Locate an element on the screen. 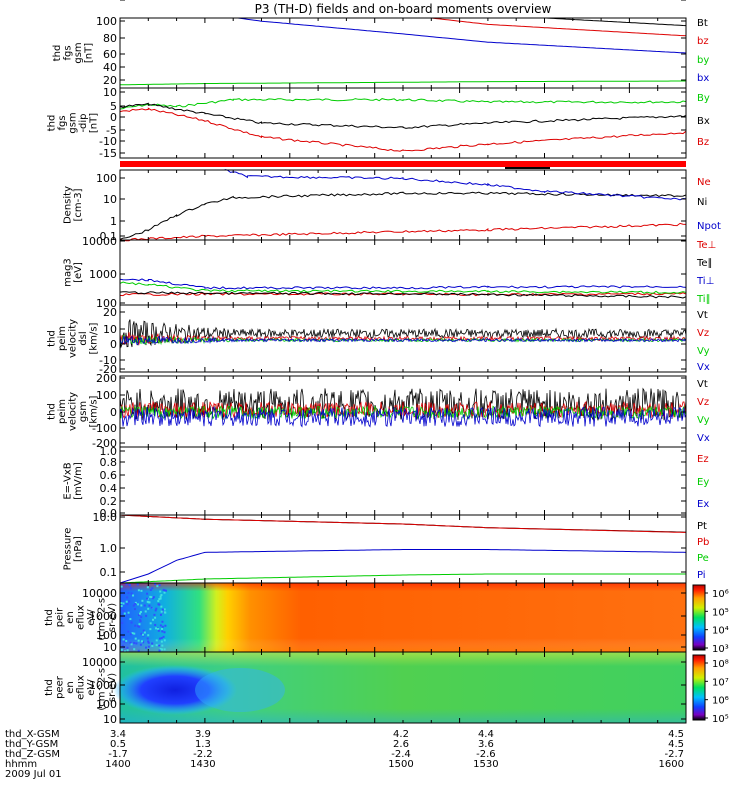 This screenshot has width=750, height=800. footer-date: 2009 Jul 01 is located at coordinates (33, 774).